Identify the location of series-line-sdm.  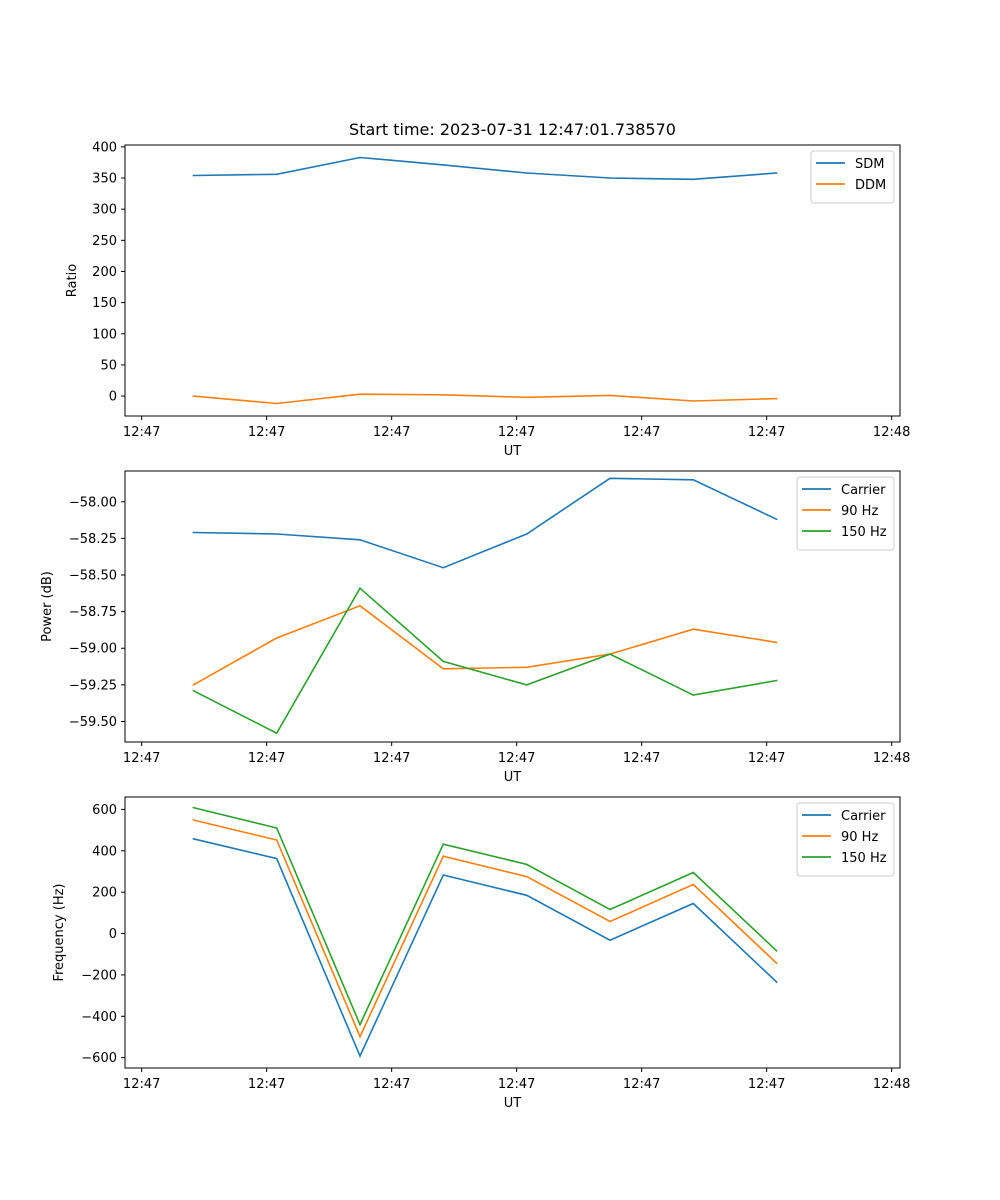
(485, 168).